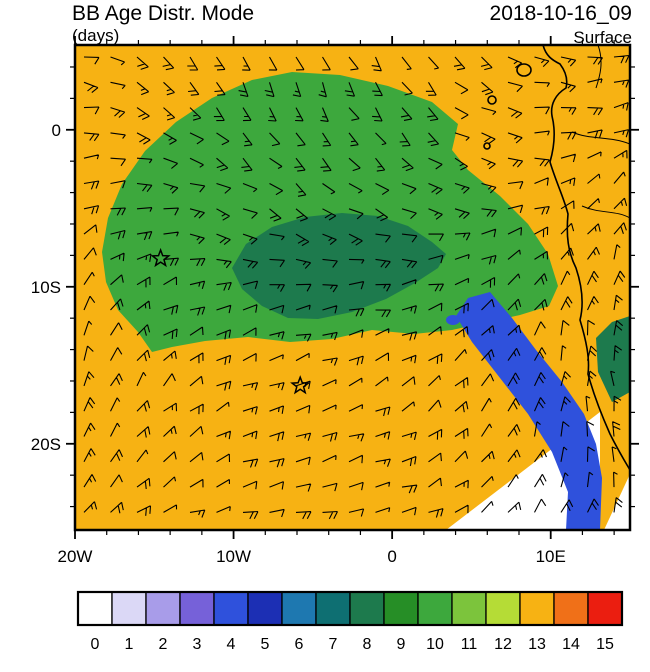  What do you see at coordinates (233, 556) in the screenshot?
I see `x-axis-label: 10W` at bounding box center [233, 556].